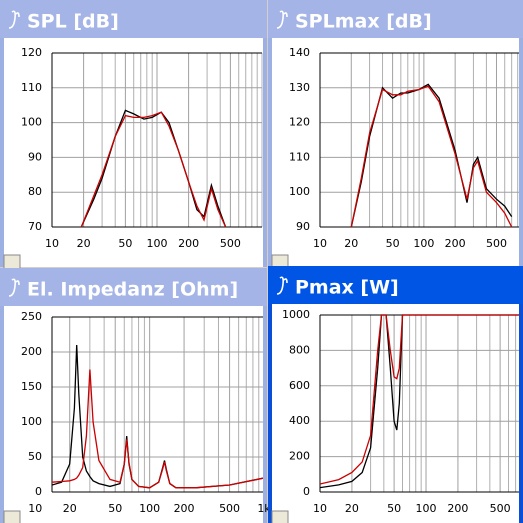 Image resolution: width=523 pixels, height=523 pixels. Describe the element at coordinates (73, 22) in the screenshot. I see `window-title: SPL [dB]` at that location.